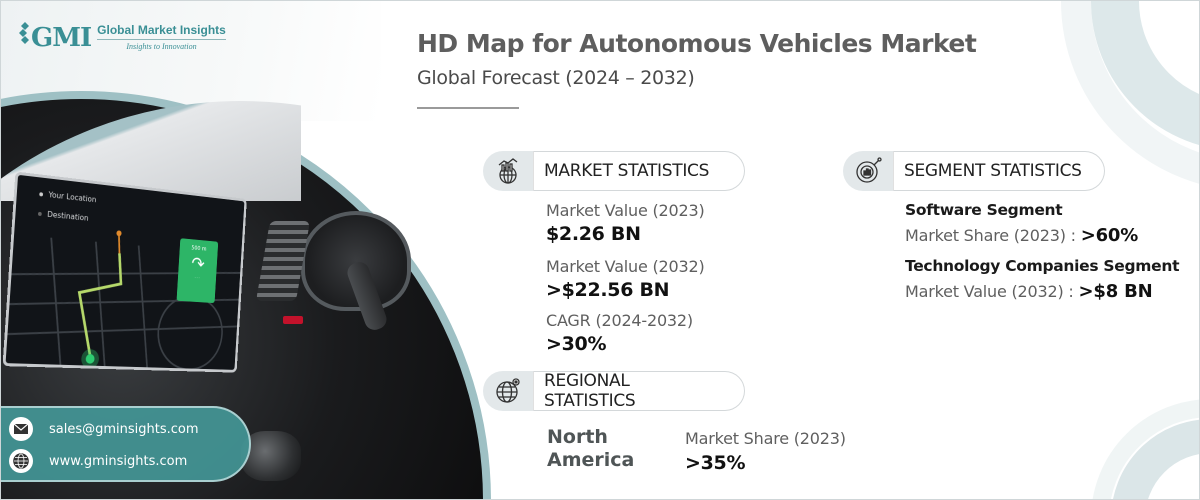  I want to click on cagr-label: CAGR (2024-2032), so click(619, 320).